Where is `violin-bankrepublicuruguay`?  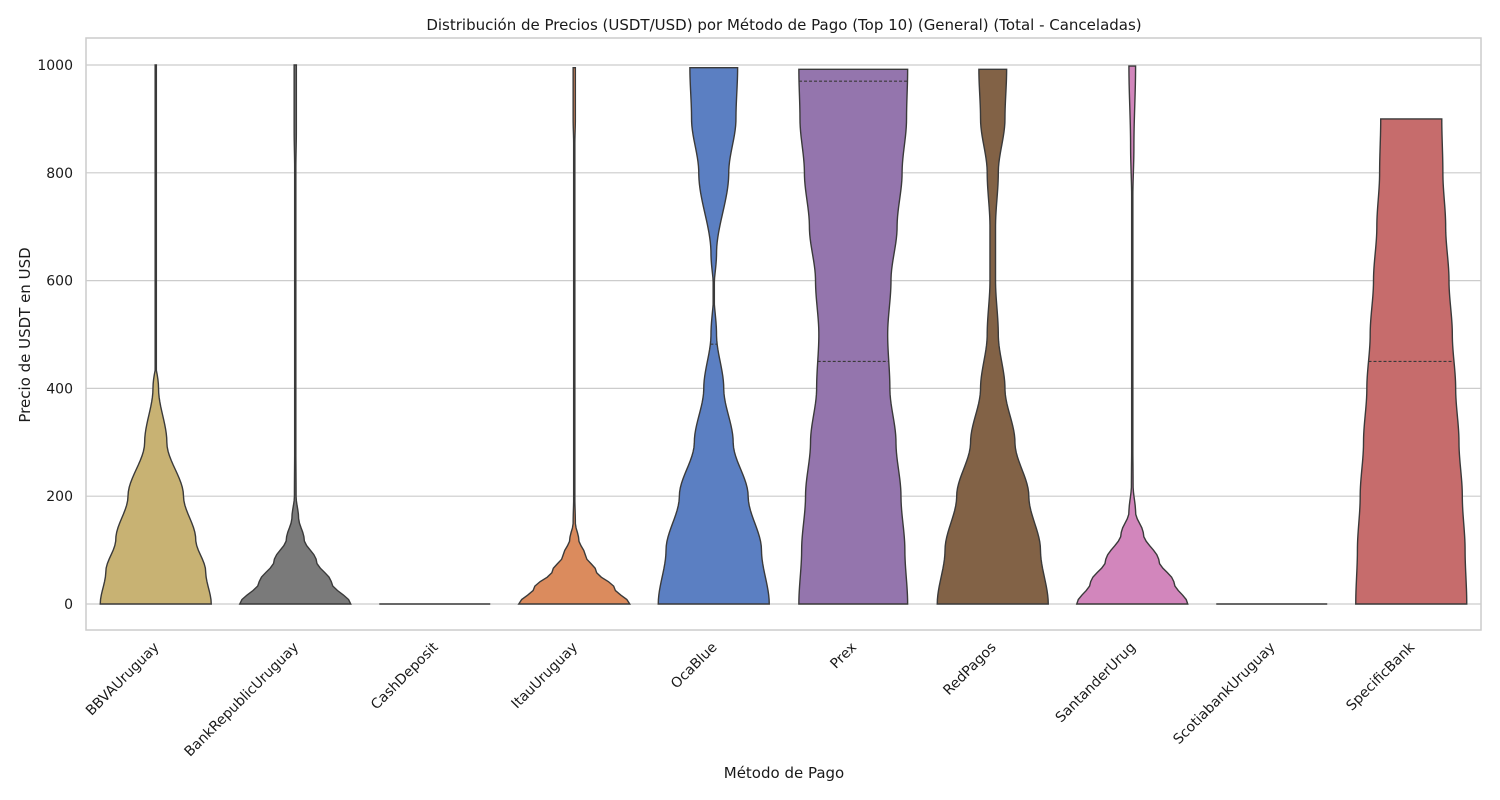 violin-bankrepublicuruguay is located at coordinates (295, 334).